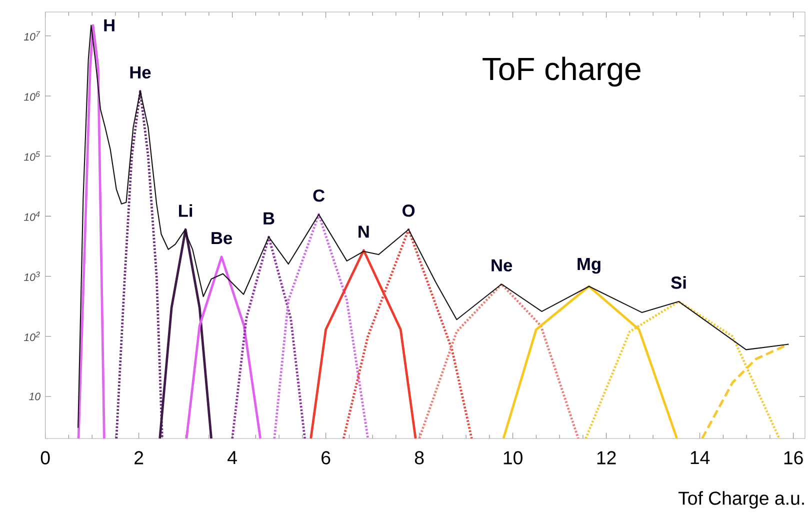 Image resolution: width=811 pixels, height=520 pixels. I want to click on series-label: H, so click(109, 25).